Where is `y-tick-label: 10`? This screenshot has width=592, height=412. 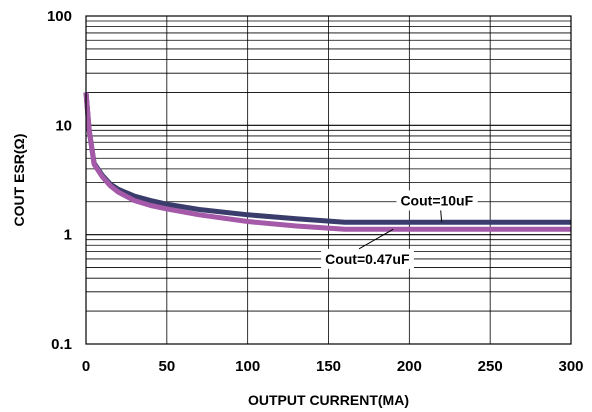
y-tick-label: 10 is located at coordinates (63, 125).